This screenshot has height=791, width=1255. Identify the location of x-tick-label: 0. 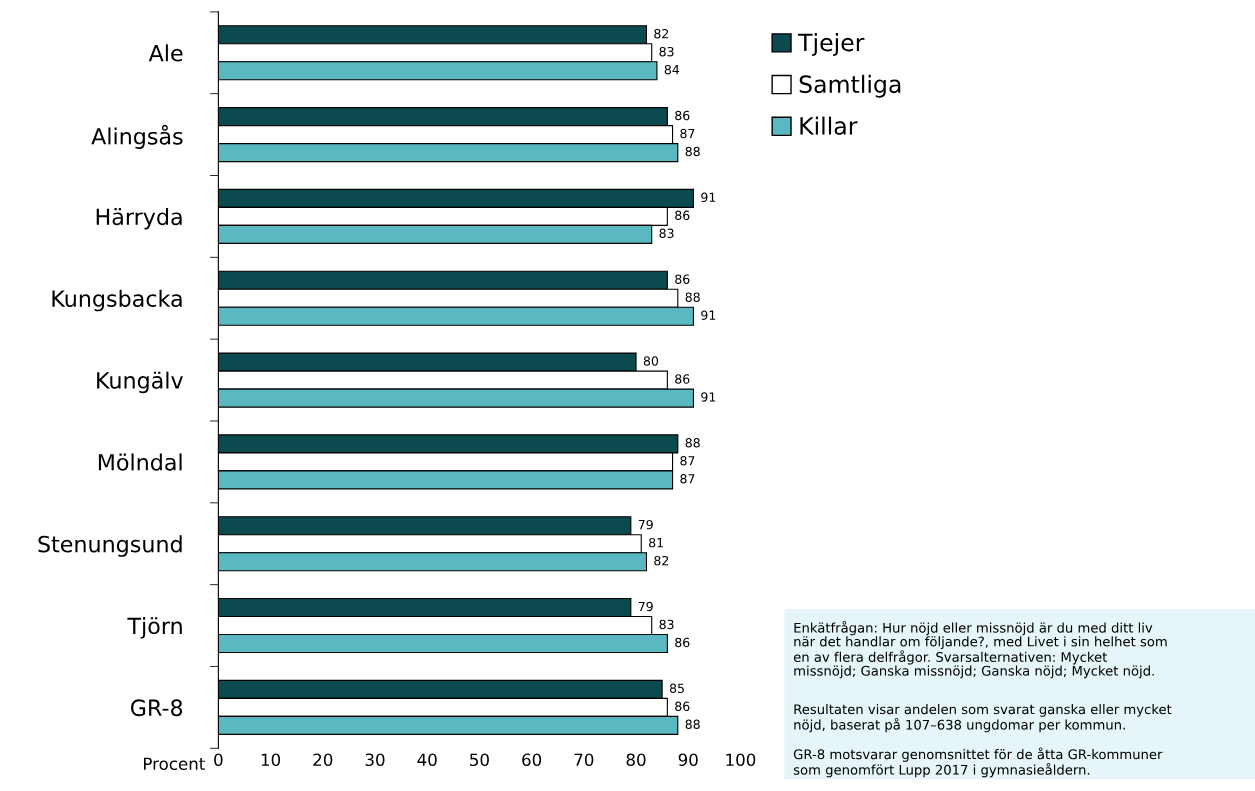
(218, 760).